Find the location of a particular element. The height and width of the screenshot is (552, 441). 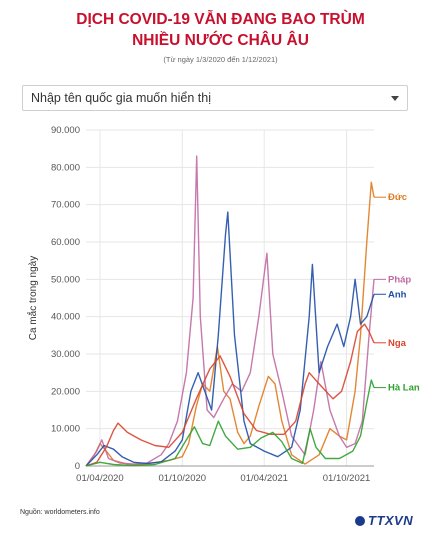

ttxvn-logo: TTXVN is located at coordinates (384, 520).